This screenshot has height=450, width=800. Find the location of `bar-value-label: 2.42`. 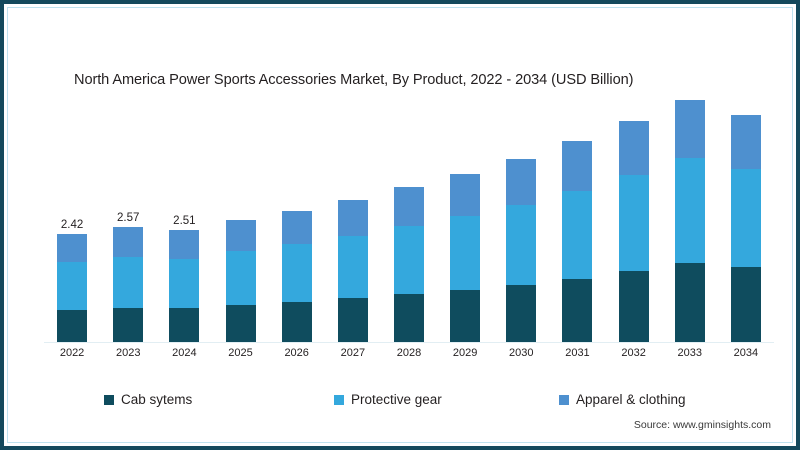

bar-value-label: 2.42 is located at coordinates (72, 225).